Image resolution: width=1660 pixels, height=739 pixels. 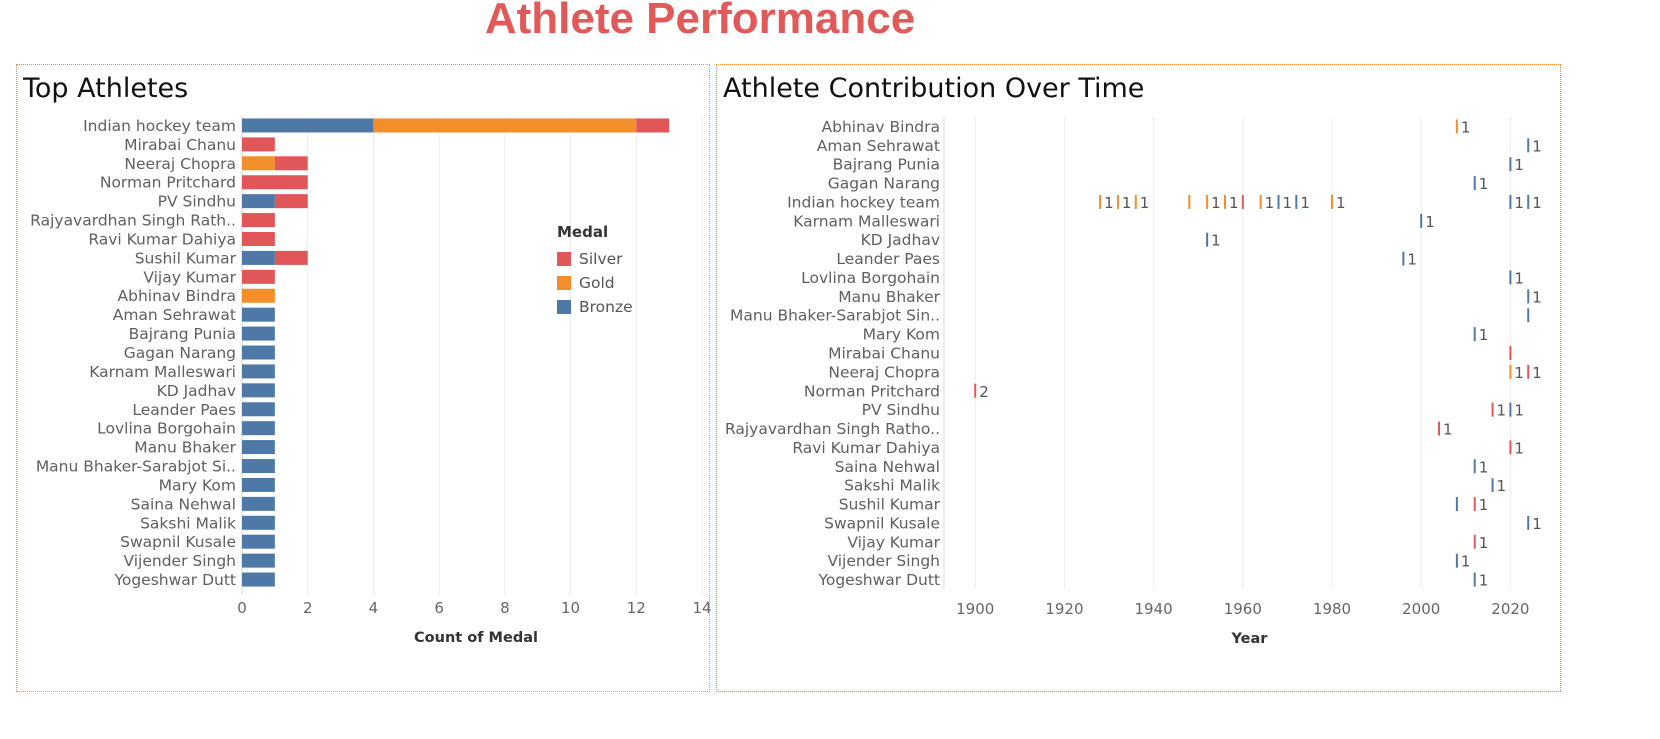 I want to click on data-label: 2, so click(x=984, y=392).